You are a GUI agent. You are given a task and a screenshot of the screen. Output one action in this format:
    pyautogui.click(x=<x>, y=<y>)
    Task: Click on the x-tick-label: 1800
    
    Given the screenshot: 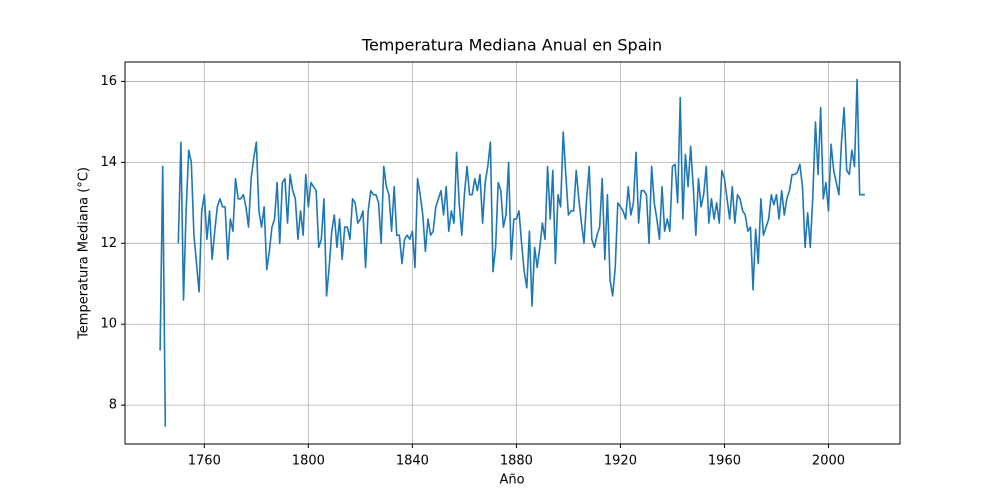 What is the action you would take?
    pyautogui.click(x=308, y=461)
    